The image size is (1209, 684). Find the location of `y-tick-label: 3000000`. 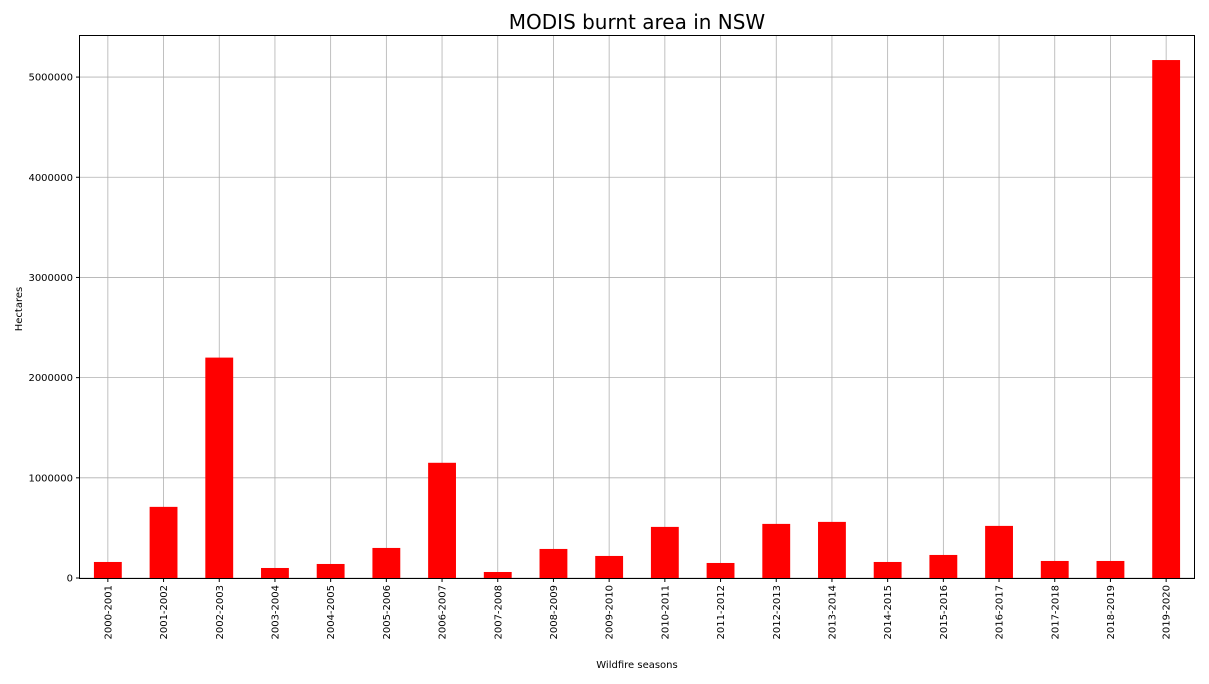

y-tick-label: 3000000 is located at coordinates (50, 278).